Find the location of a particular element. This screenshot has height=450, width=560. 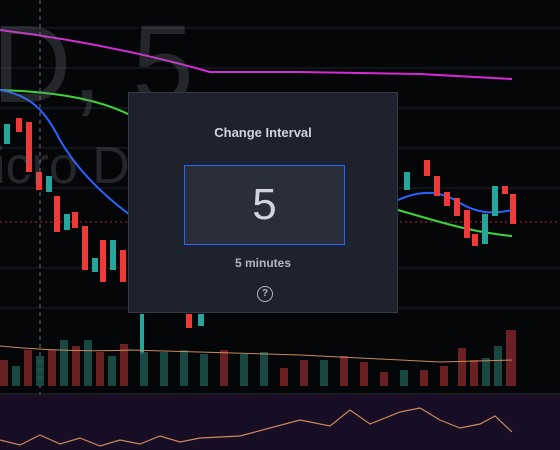

interval-input: 5 is located at coordinates (264, 205).